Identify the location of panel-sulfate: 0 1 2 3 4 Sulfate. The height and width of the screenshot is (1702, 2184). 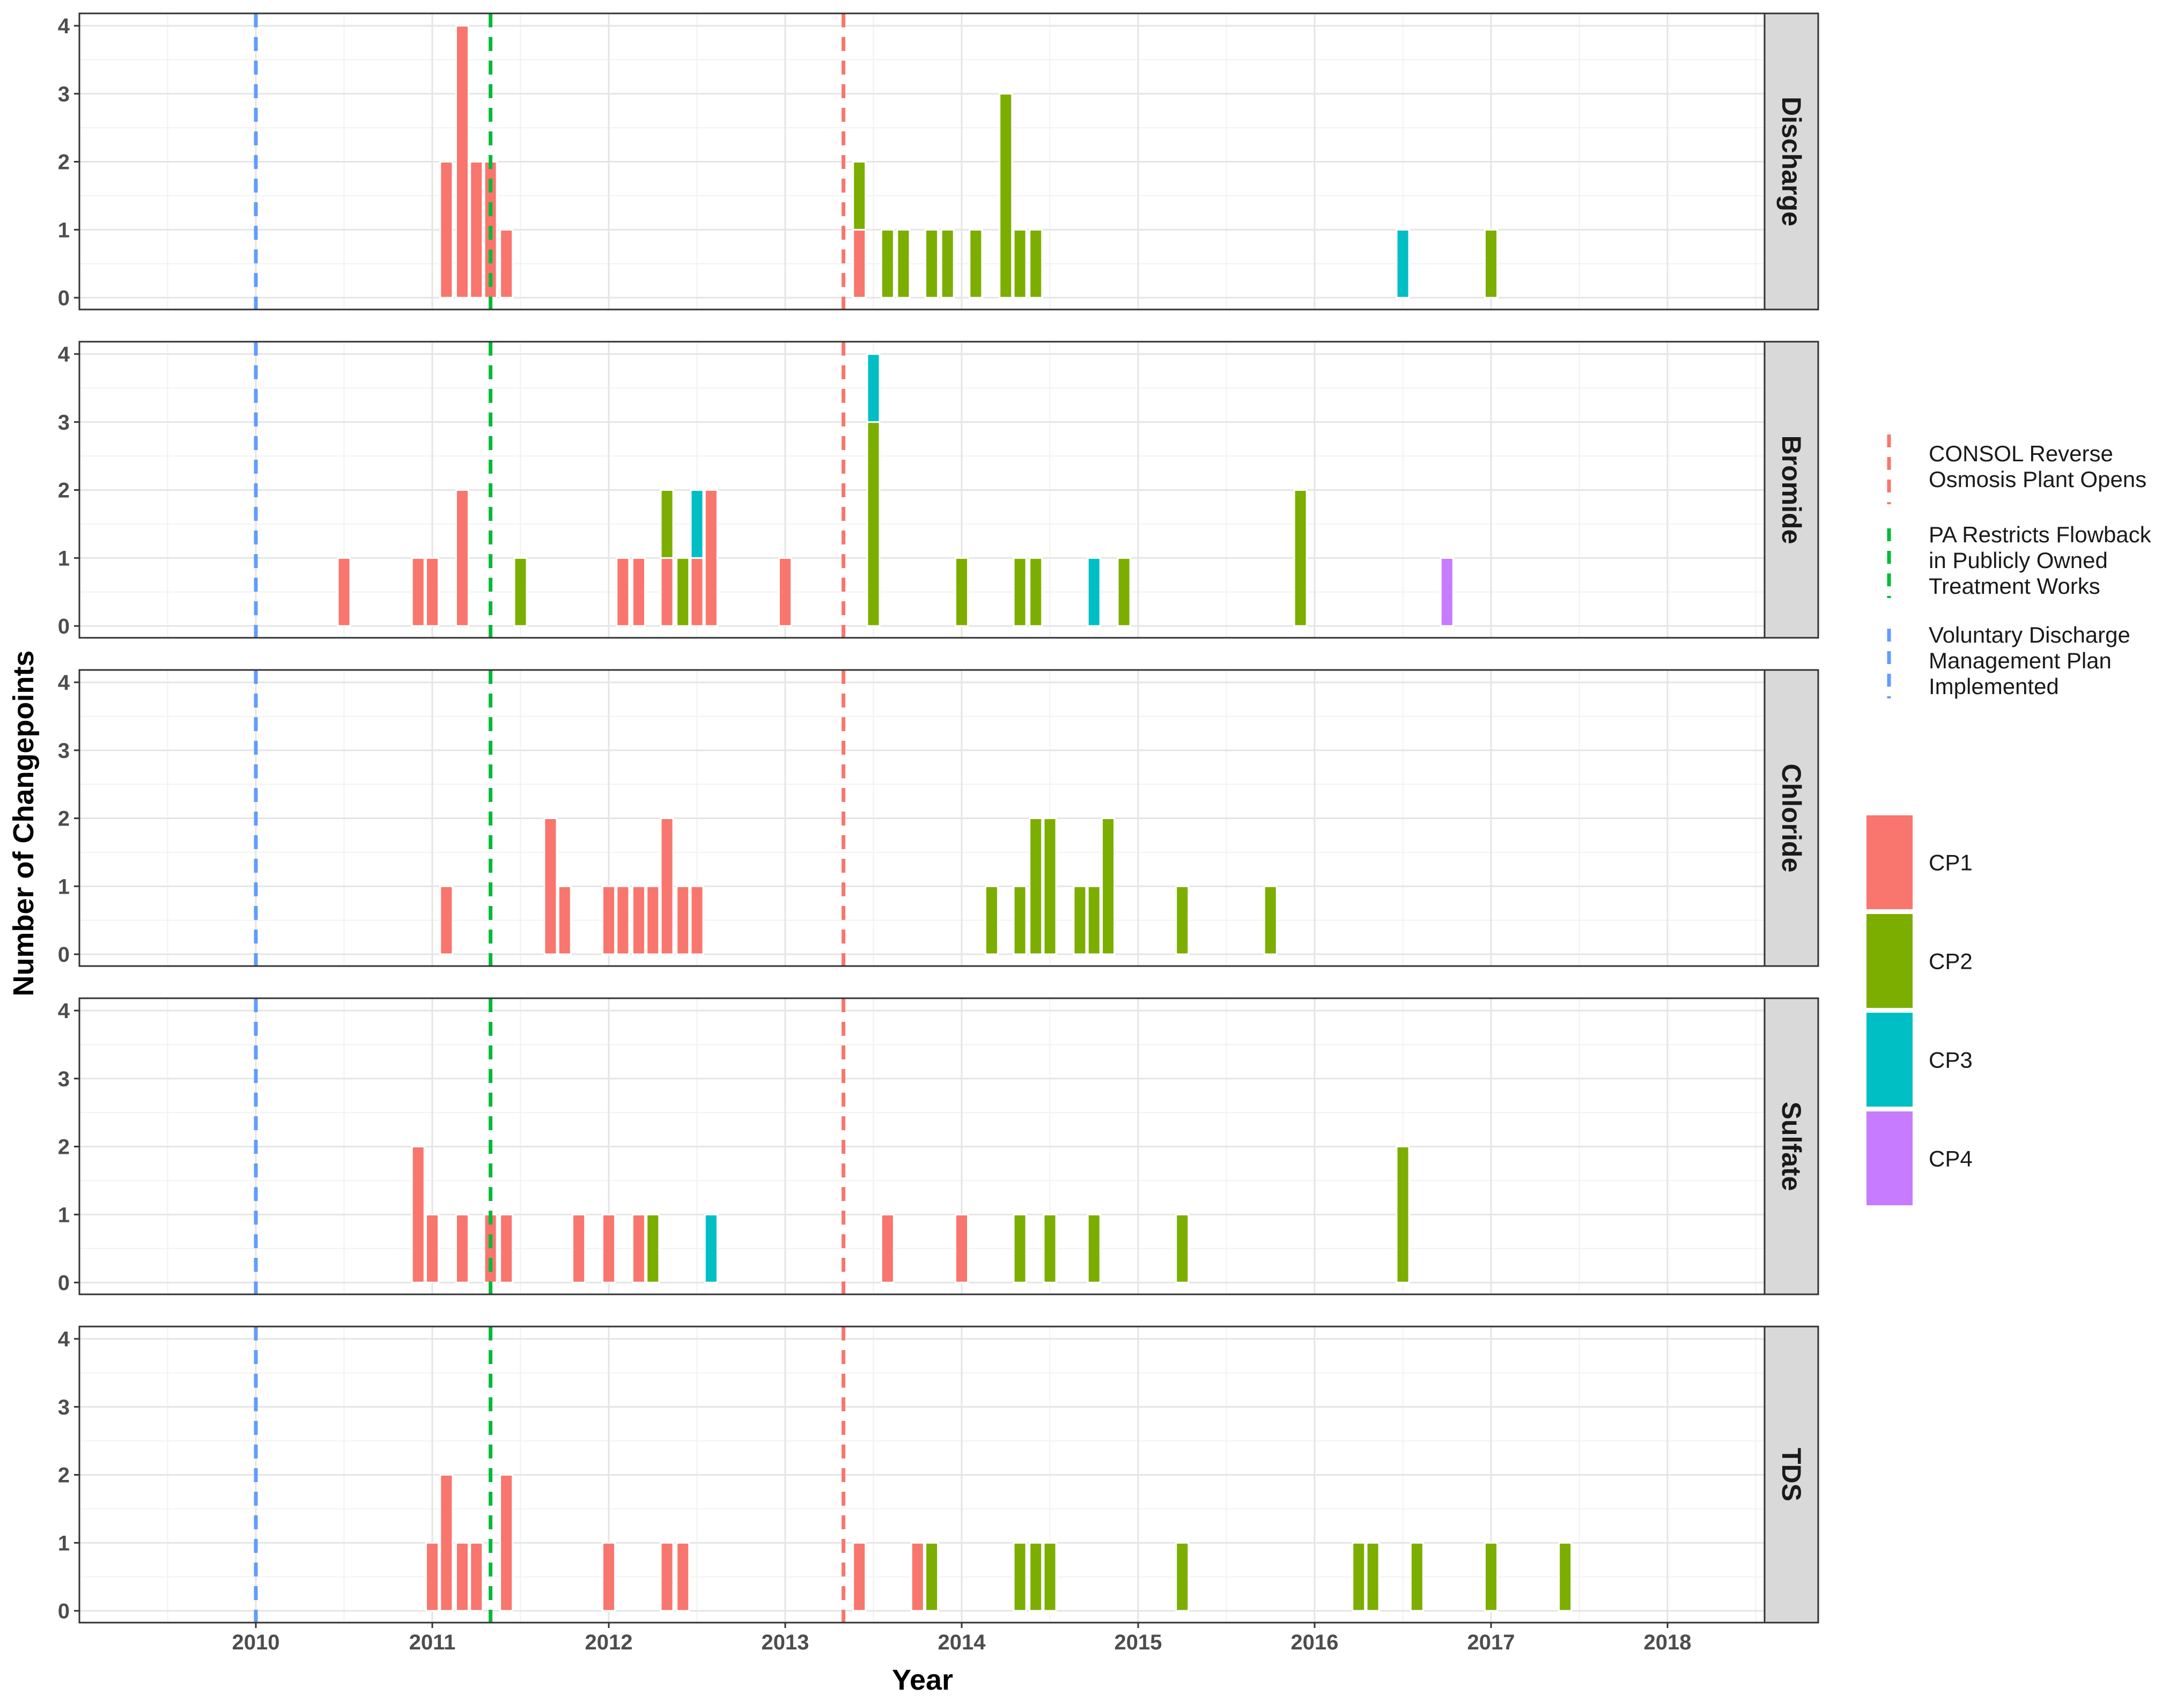
(939, 1146).